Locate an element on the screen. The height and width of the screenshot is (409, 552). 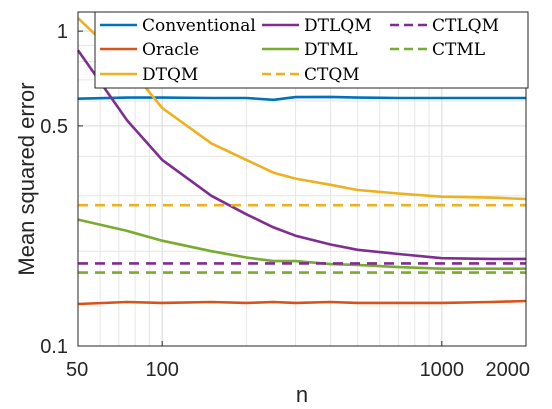
legend-label: DTLQM is located at coordinates (338, 26).